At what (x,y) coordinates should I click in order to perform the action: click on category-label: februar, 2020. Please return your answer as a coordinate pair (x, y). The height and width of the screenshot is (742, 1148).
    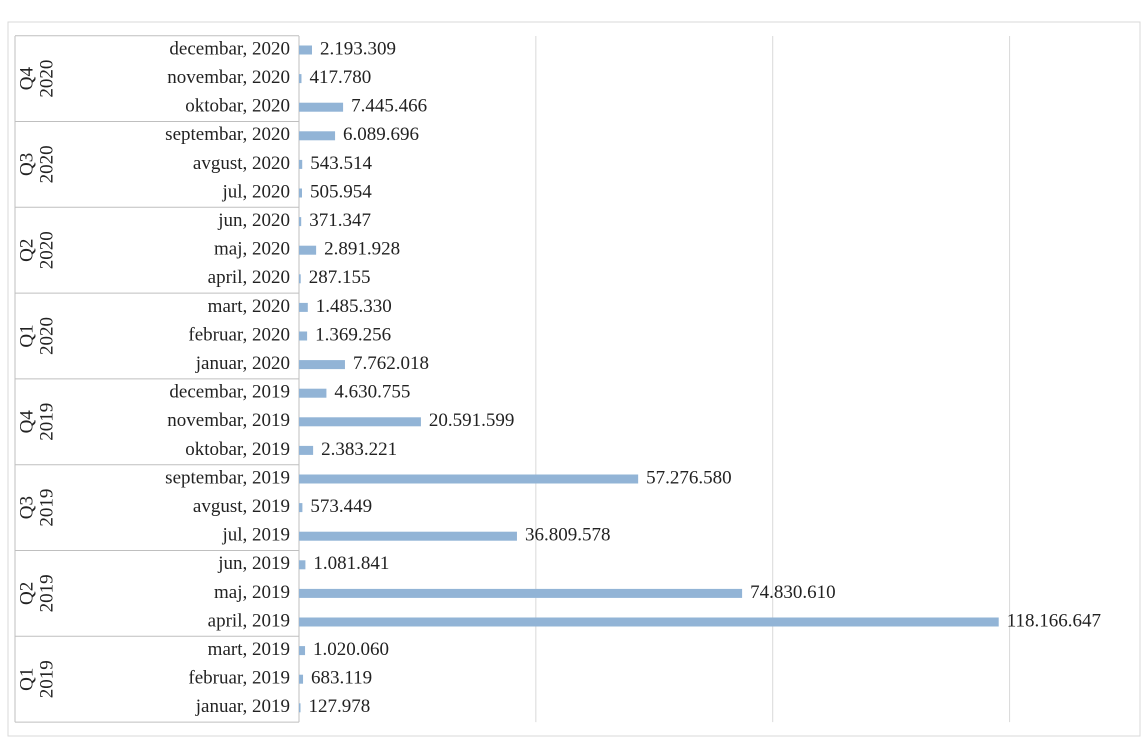
    Looking at the image, I should click on (239, 334).